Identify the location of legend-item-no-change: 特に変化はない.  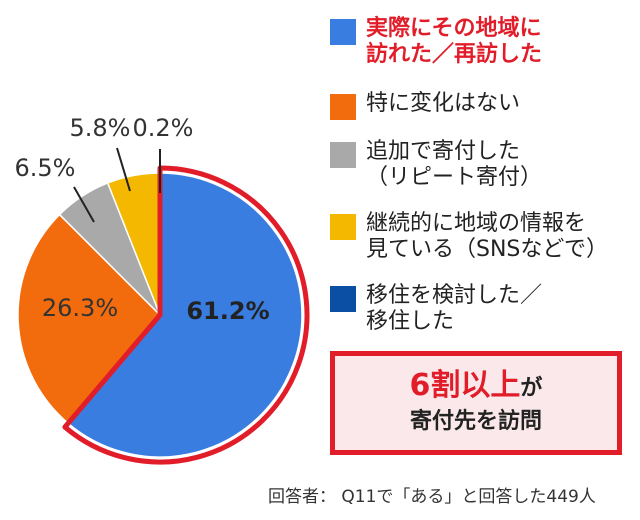
(475, 105).